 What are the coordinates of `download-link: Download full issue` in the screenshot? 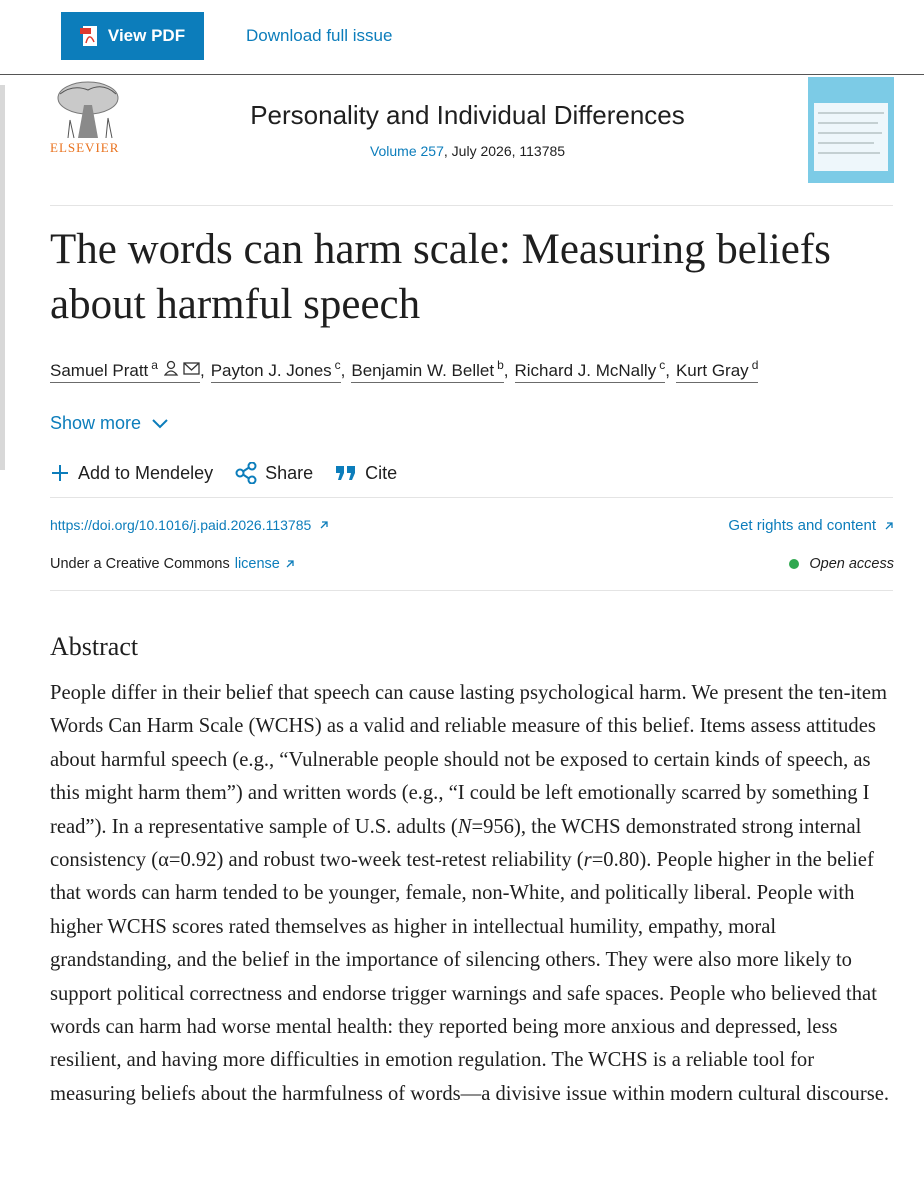 It's located at (319, 35).